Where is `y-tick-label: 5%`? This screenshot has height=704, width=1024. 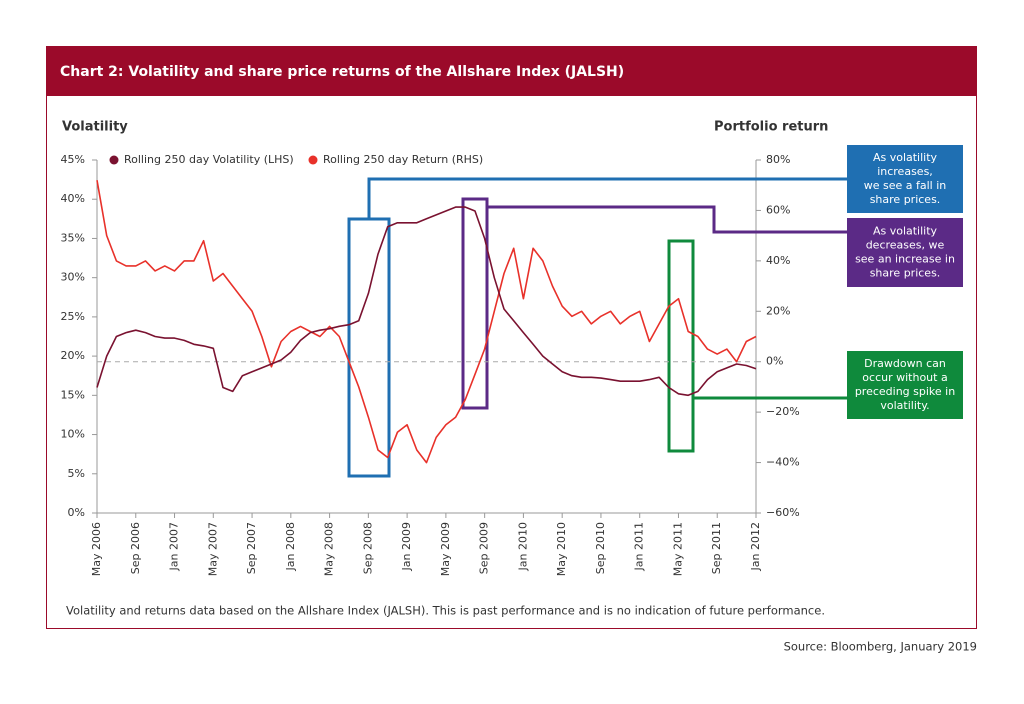
y-tick-label: 5% is located at coordinates (76, 473).